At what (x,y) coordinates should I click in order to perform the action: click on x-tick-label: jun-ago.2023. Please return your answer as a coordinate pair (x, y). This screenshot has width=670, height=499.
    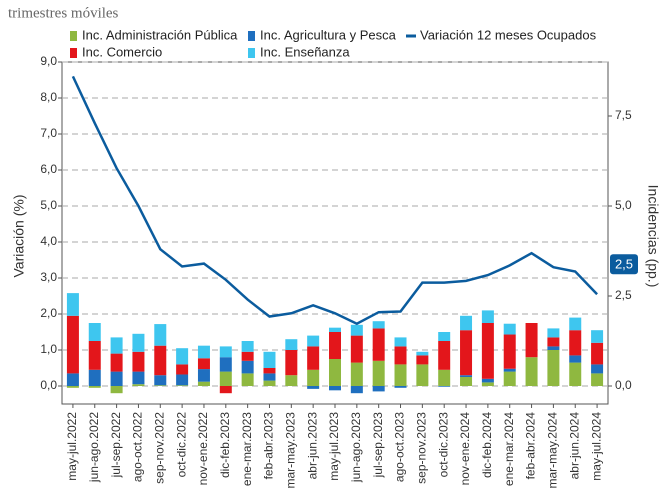
    Looking at the image, I should click on (356, 447).